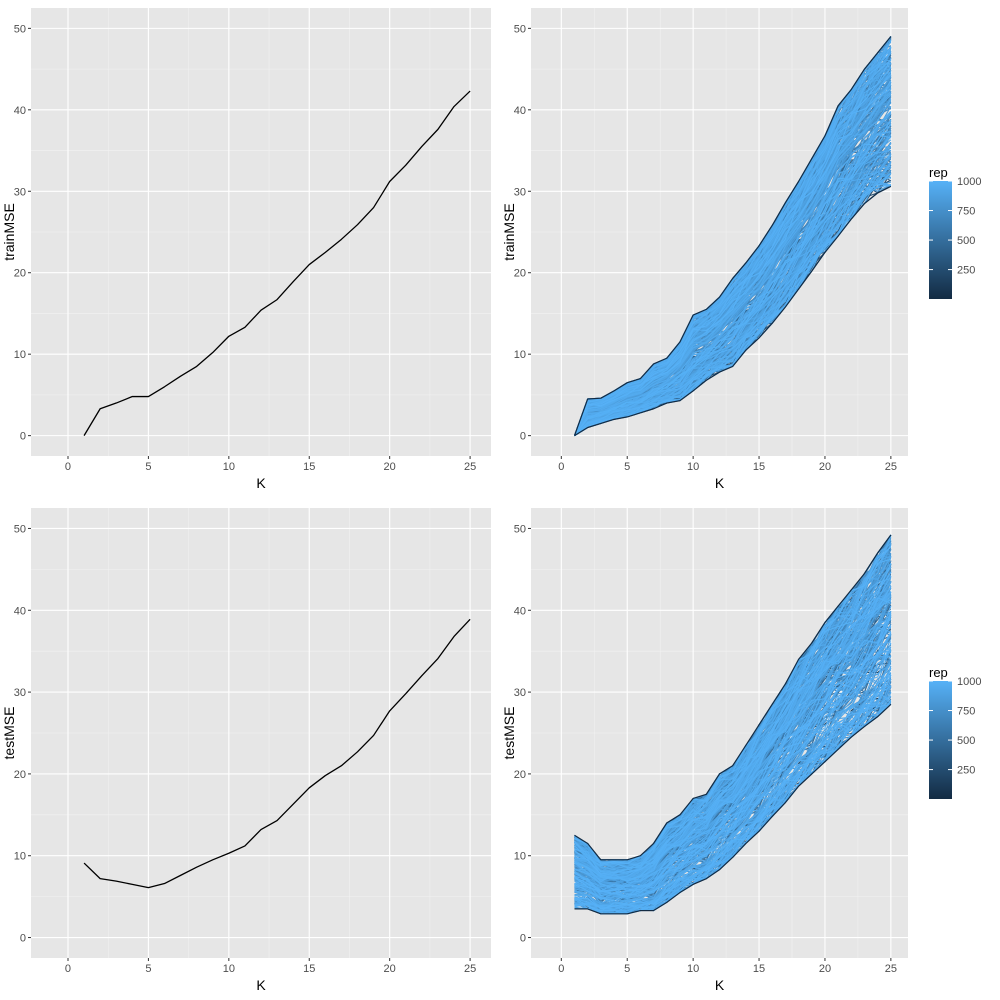  What do you see at coordinates (966, 241) in the screenshot?
I see `legend-tick-label: 500` at bounding box center [966, 241].